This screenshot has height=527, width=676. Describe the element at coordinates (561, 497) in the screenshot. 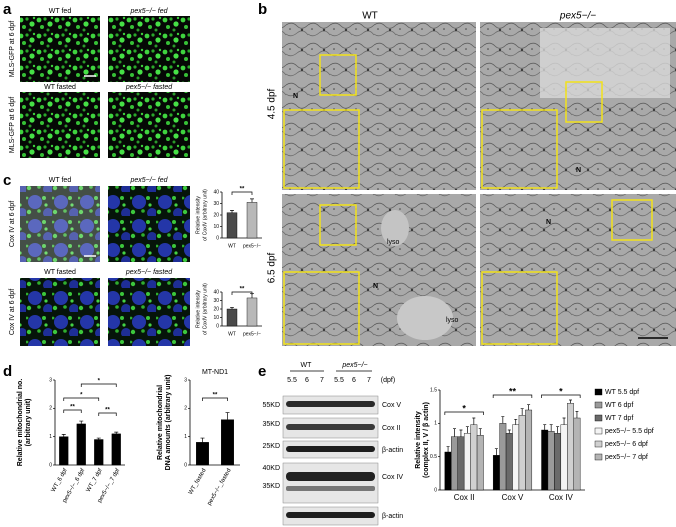

I see `x-tick-label: Cox IV` at that location.